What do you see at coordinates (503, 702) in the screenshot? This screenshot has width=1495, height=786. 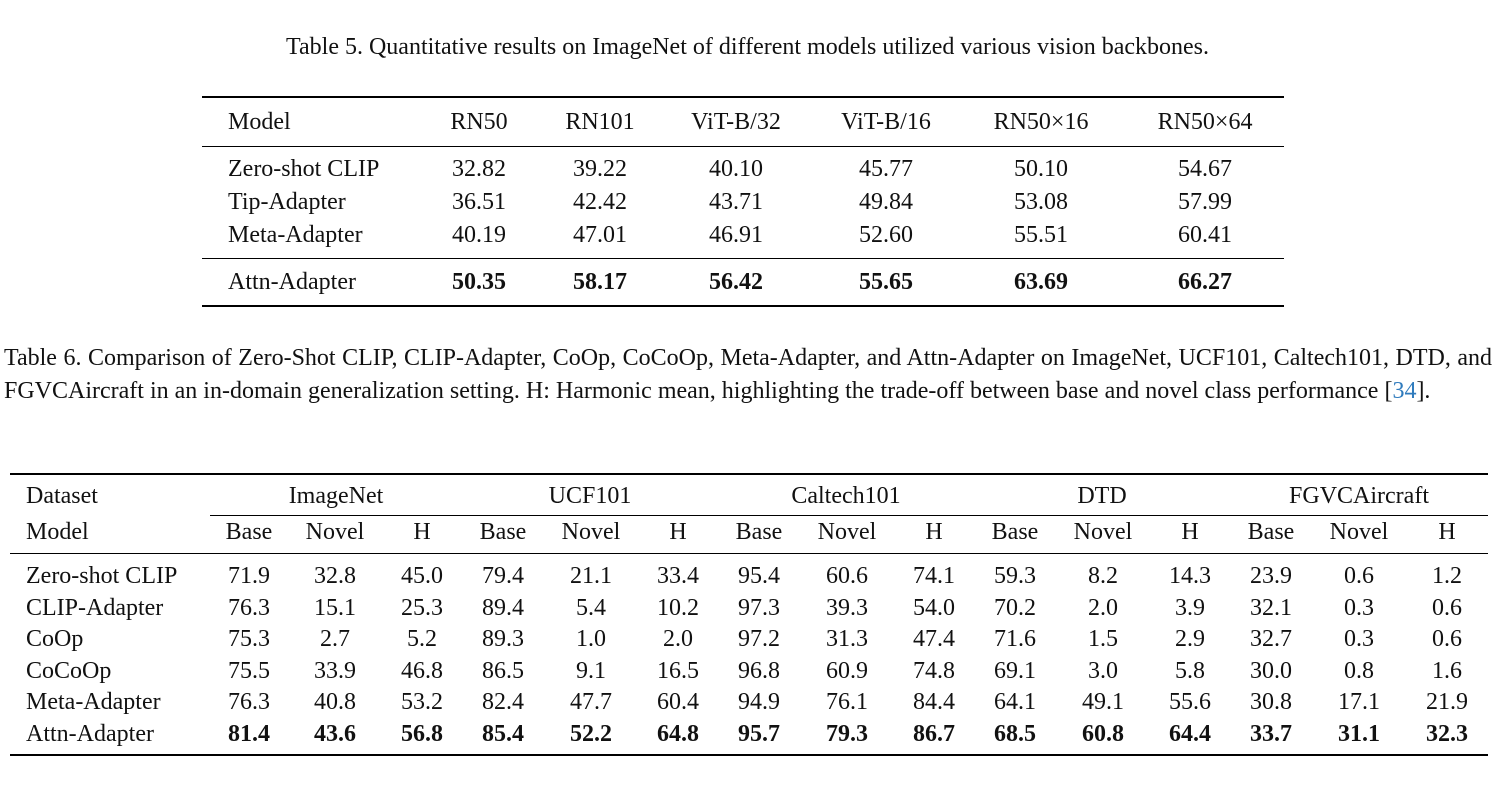 I see `table6-cell: 82.4` at bounding box center [503, 702].